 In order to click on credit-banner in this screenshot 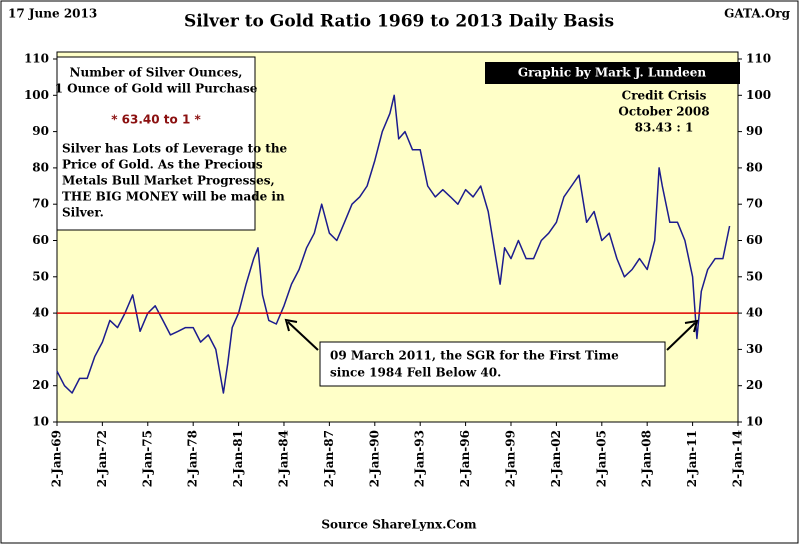, I will do `click(612, 73)`.